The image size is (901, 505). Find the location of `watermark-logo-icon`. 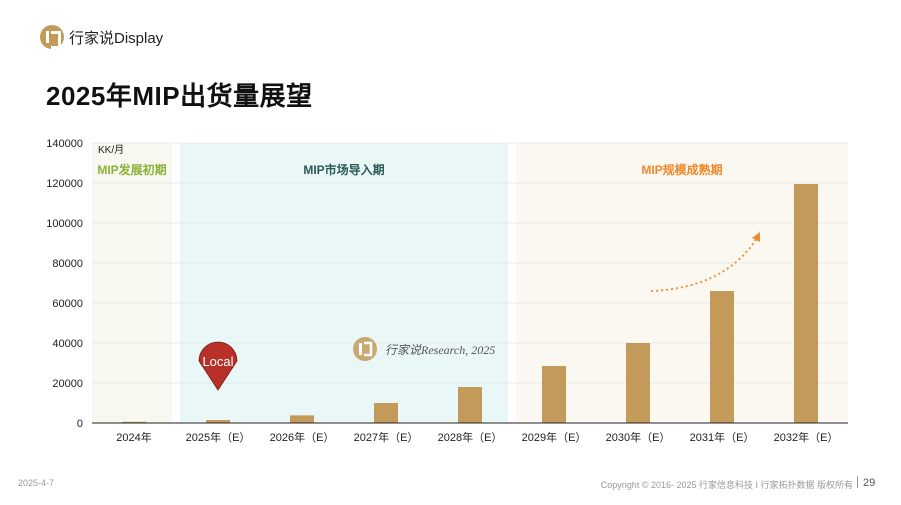

watermark-logo-icon is located at coordinates (365, 349).